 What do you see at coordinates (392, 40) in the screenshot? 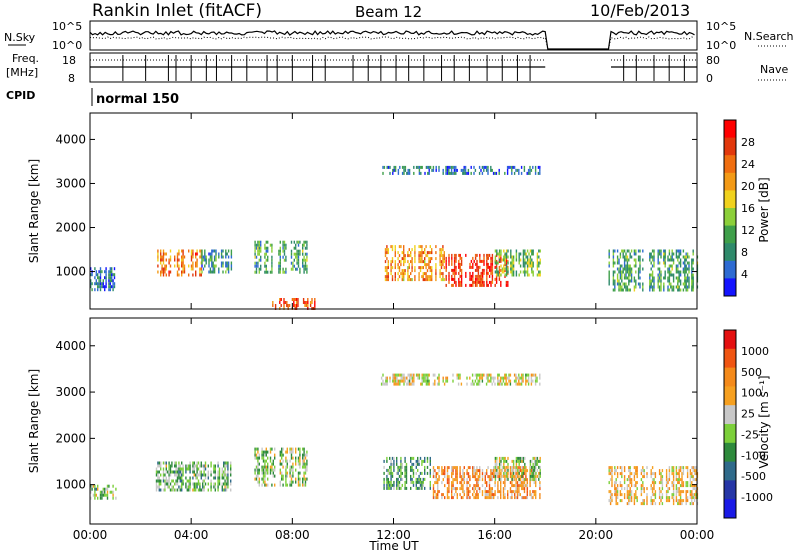
I see `noise-traces` at bounding box center [392, 40].